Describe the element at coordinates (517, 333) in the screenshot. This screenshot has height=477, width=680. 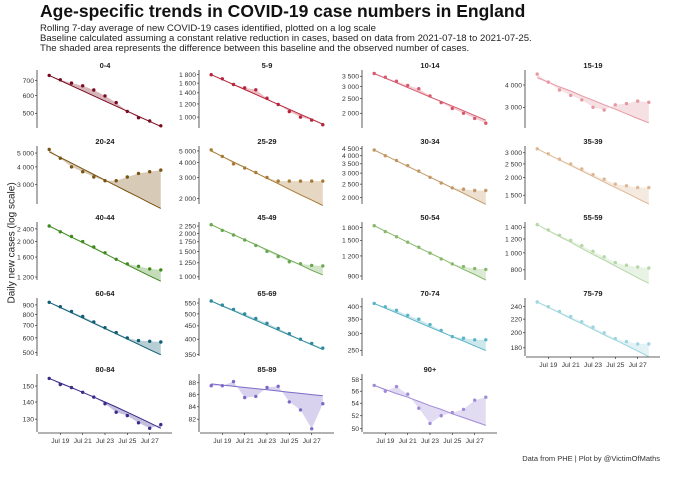
I see `y-tick-label: 200` at that location.